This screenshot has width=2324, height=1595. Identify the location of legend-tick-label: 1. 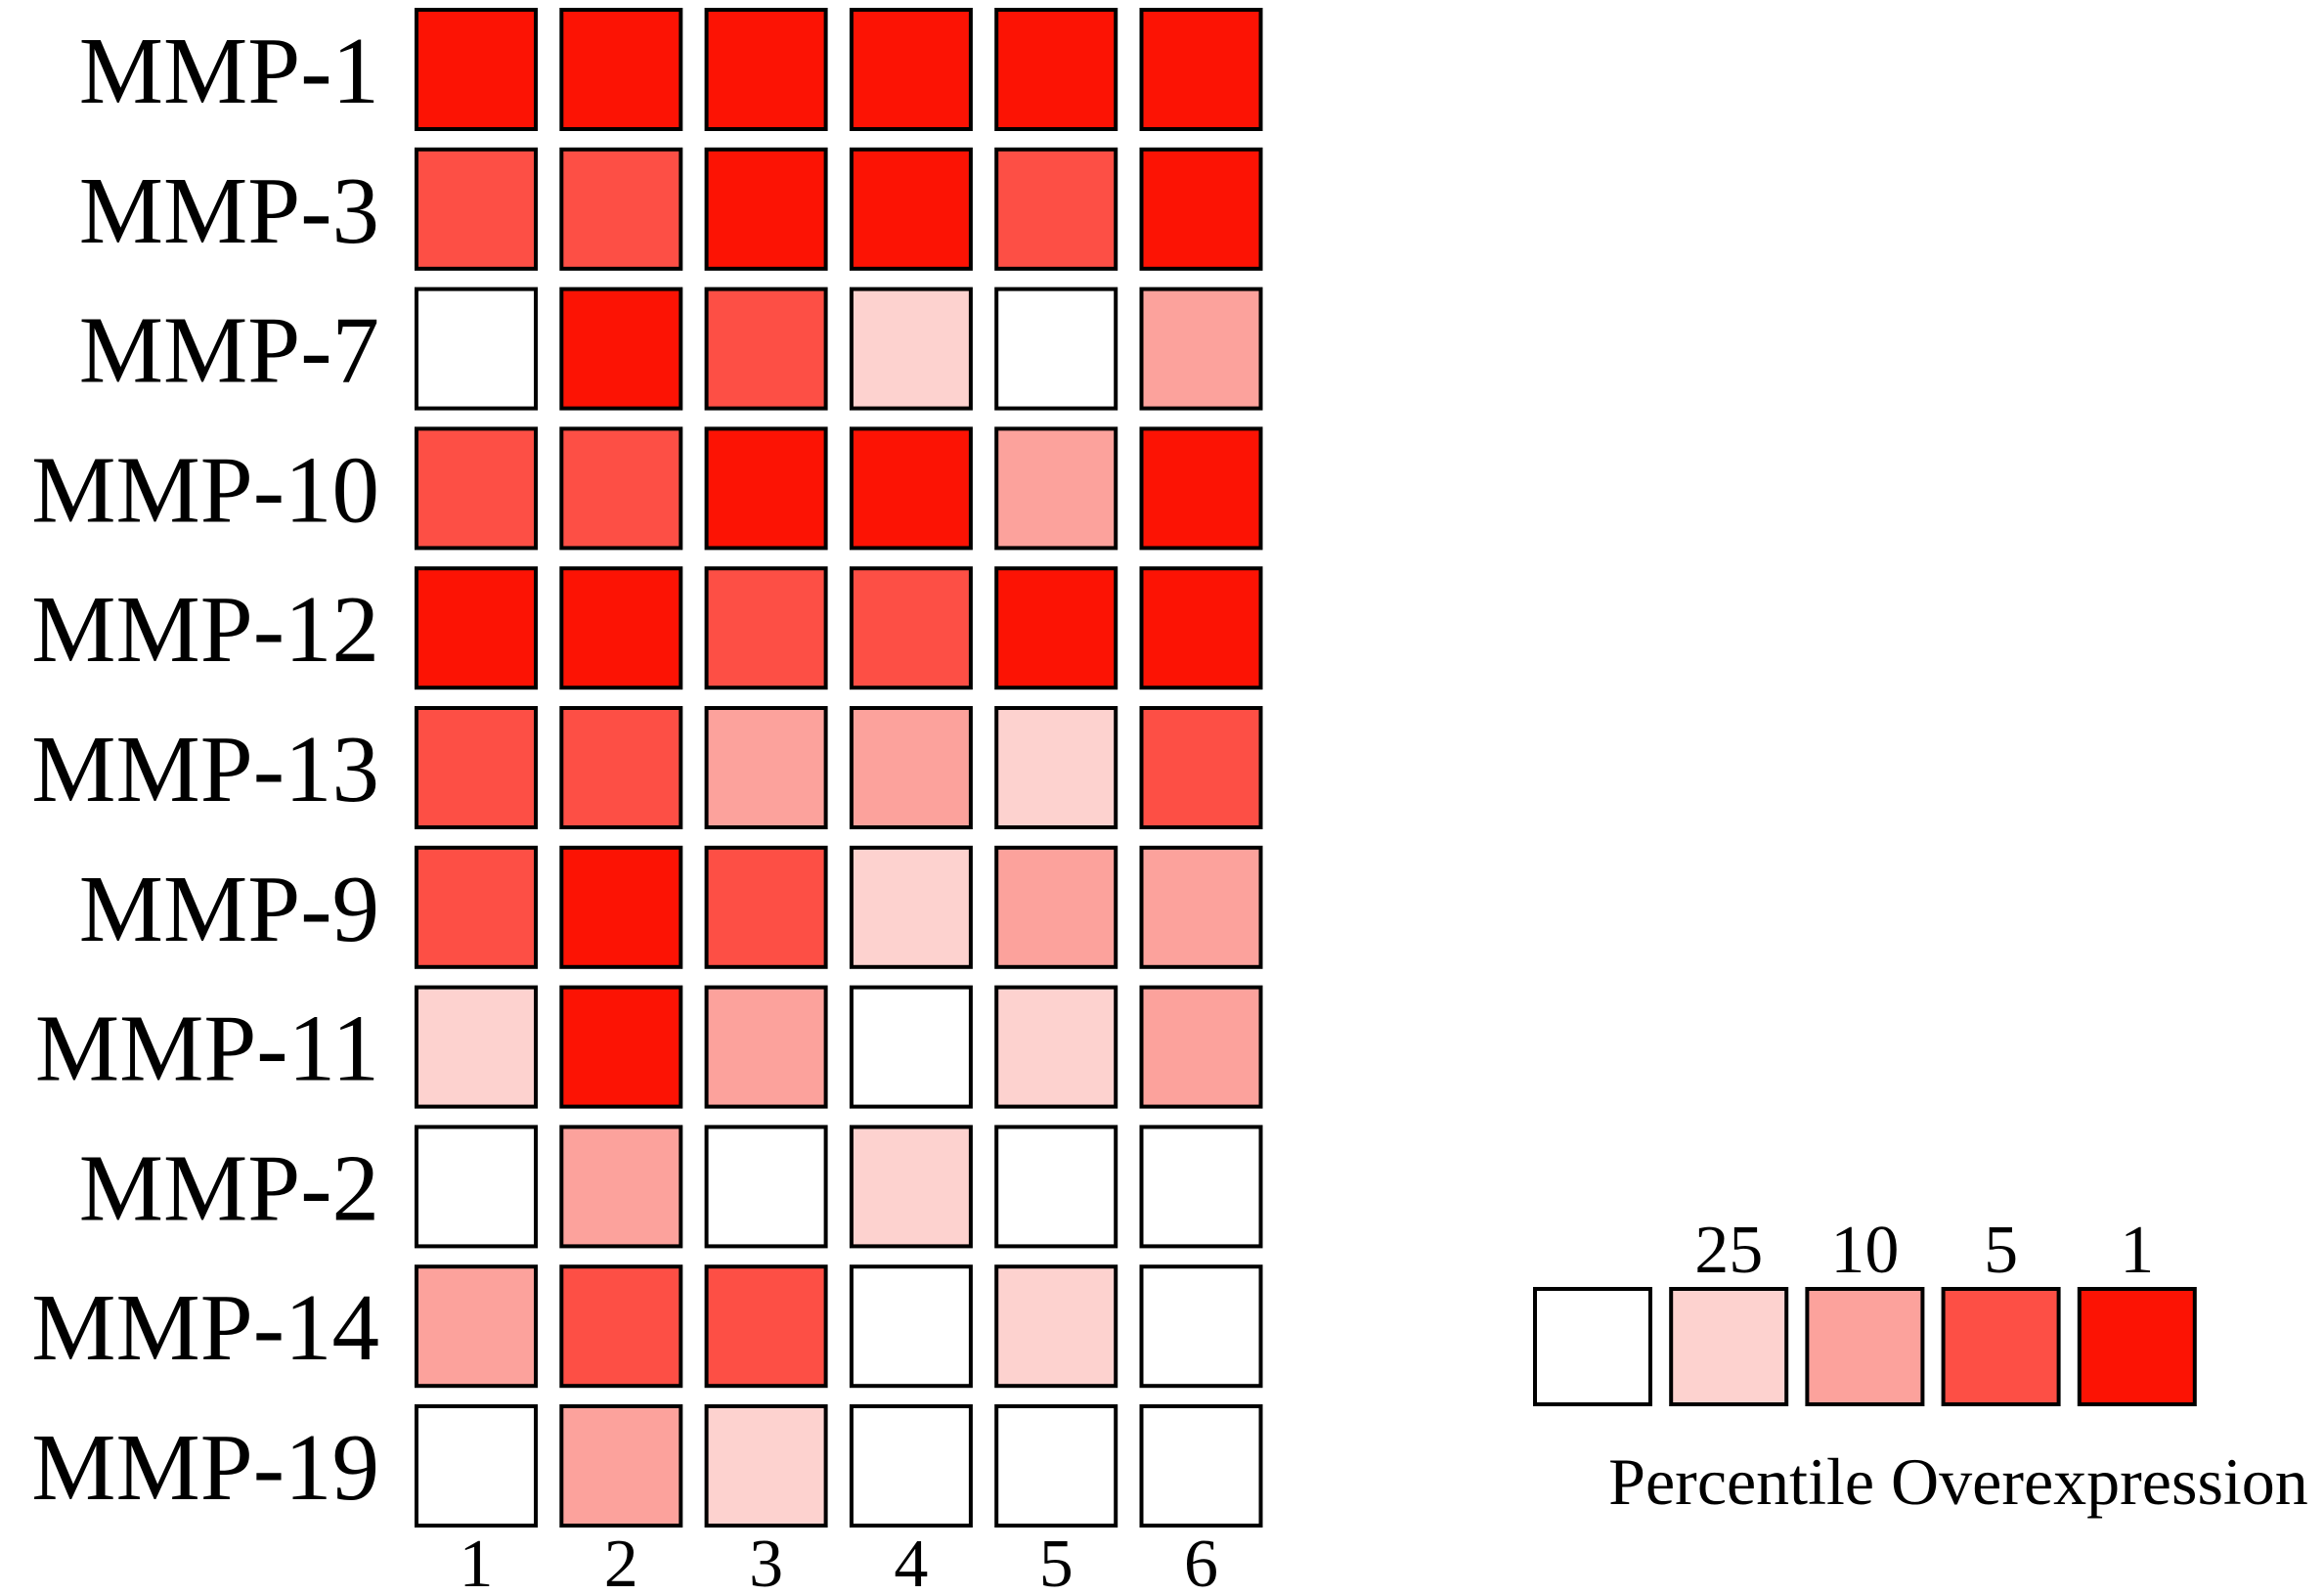
(2137, 1250).